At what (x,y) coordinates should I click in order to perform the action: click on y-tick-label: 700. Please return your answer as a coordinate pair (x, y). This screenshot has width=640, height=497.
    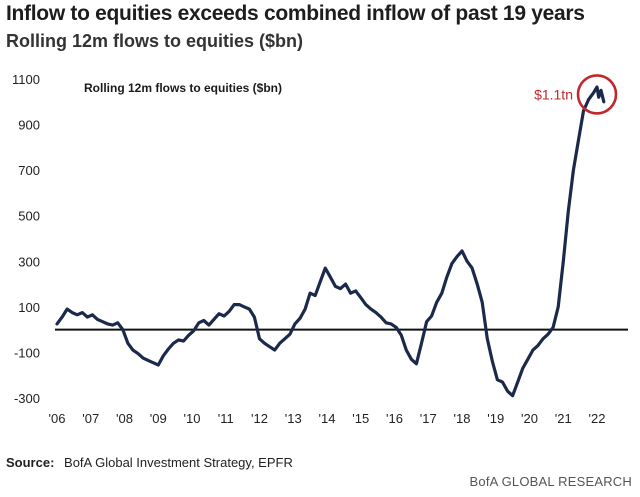
    Looking at the image, I should click on (29, 170).